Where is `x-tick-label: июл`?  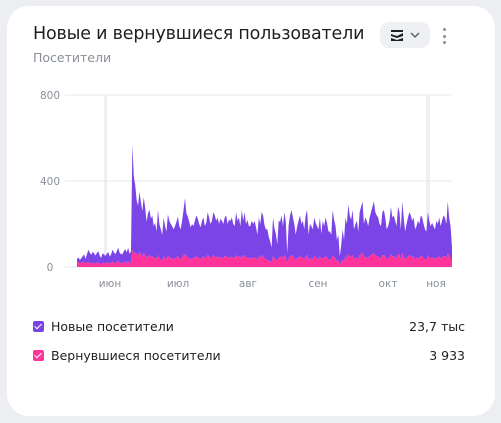 x-tick-label: июл is located at coordinates (178, 284).